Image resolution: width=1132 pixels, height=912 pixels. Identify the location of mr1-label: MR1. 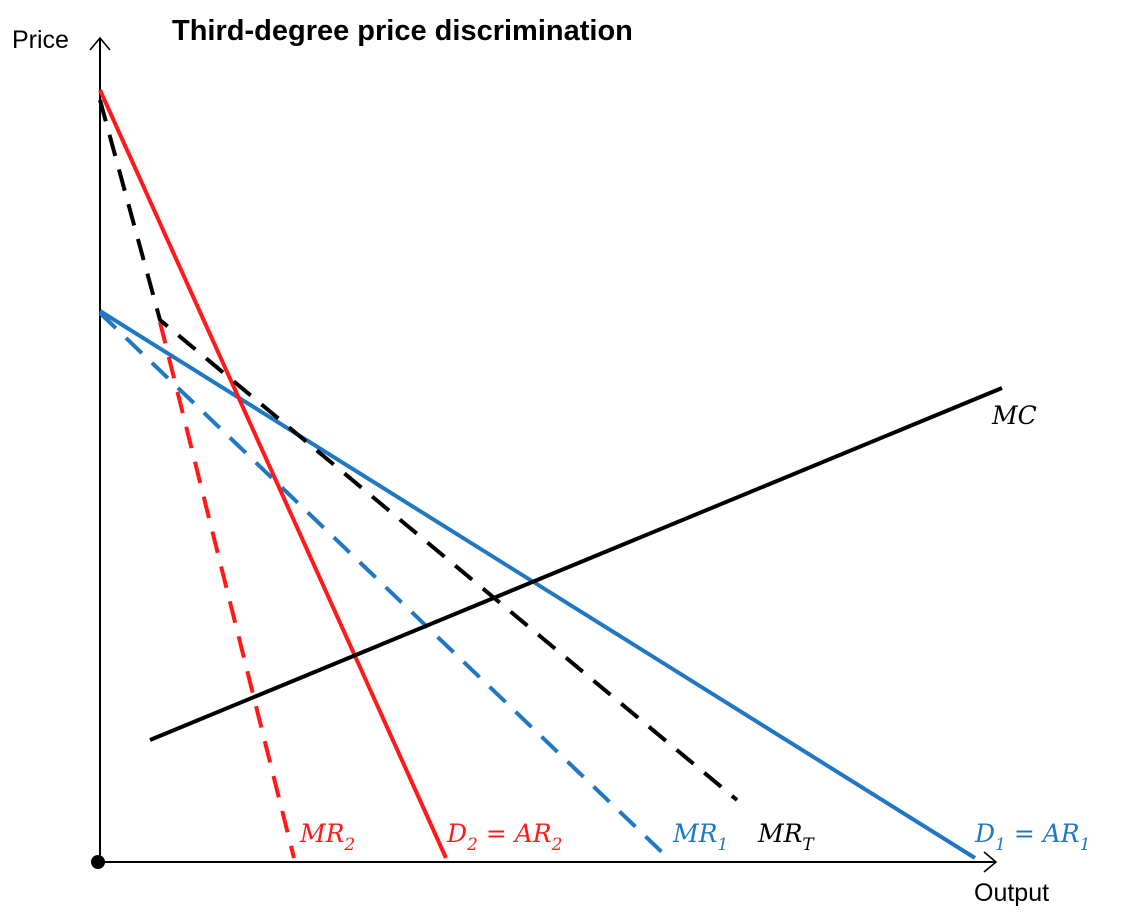
(700, 837).